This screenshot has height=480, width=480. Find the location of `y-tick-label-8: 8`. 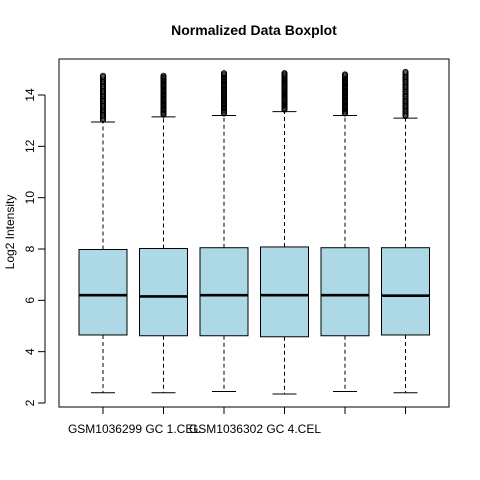

y-tick-label-8: 8 is located at coordinates (30, 248).